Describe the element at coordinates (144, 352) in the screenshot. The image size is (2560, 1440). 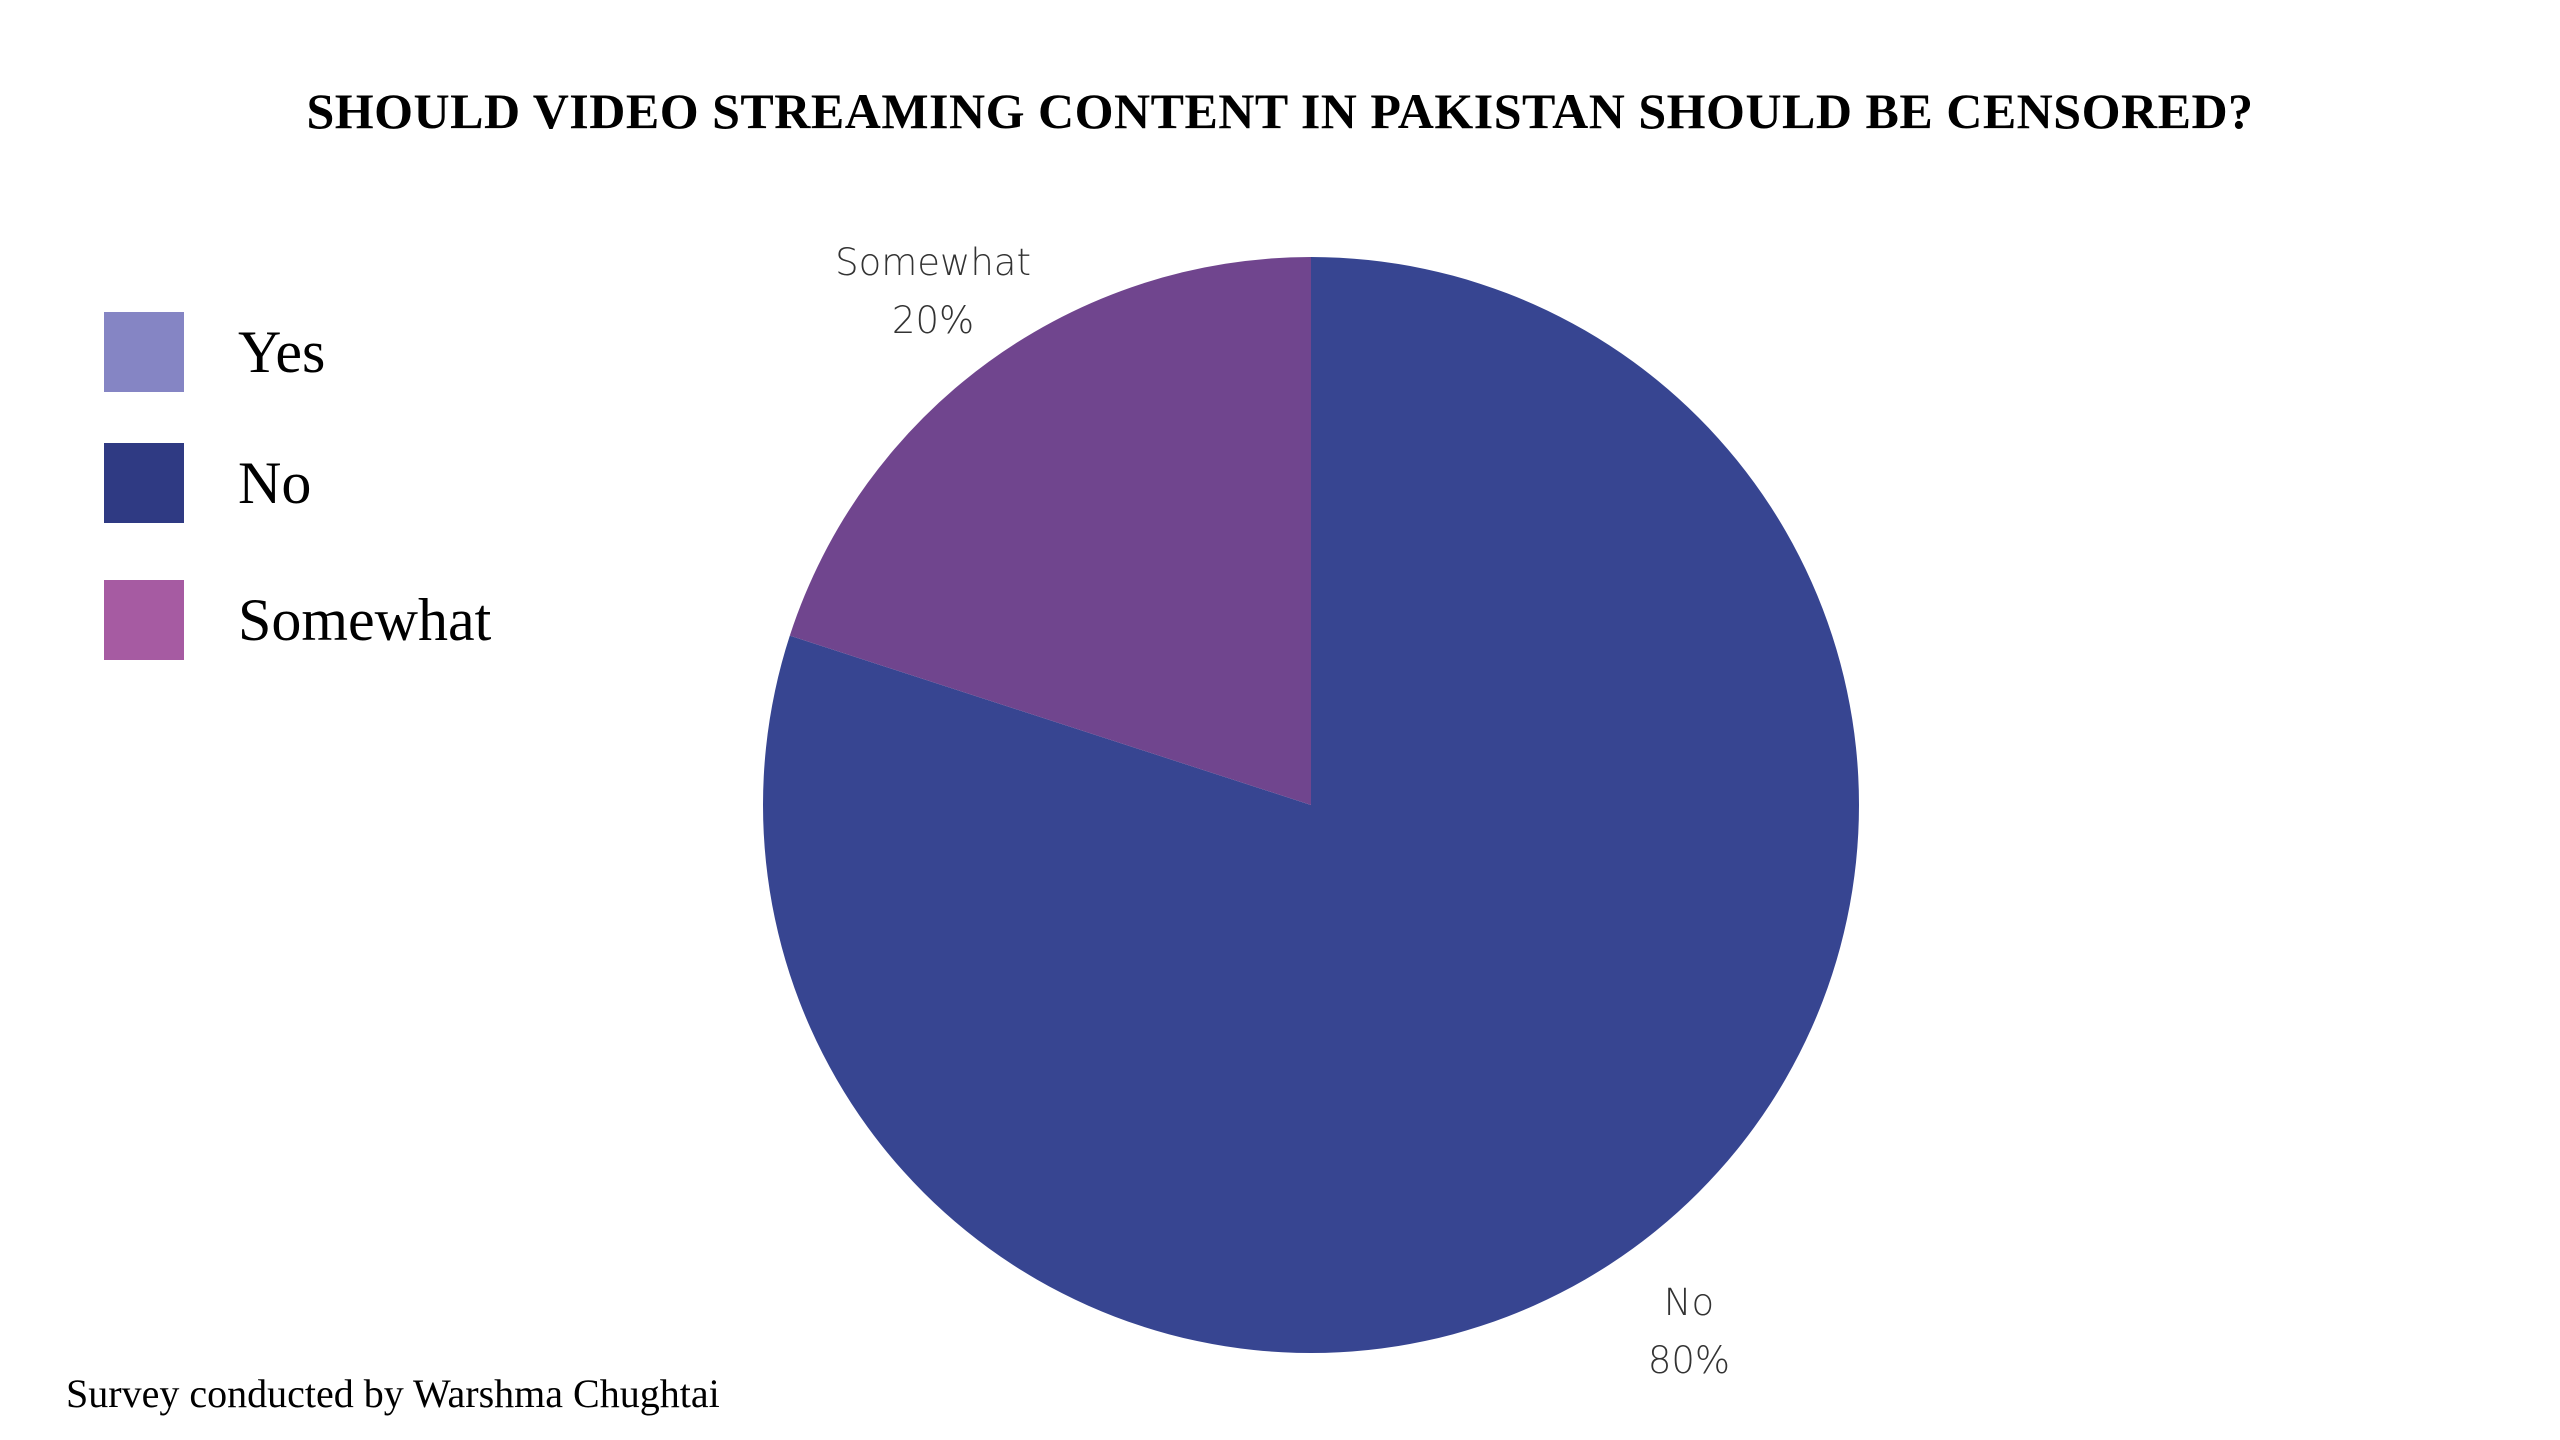
I see `legend-swatch-yes` at that location.